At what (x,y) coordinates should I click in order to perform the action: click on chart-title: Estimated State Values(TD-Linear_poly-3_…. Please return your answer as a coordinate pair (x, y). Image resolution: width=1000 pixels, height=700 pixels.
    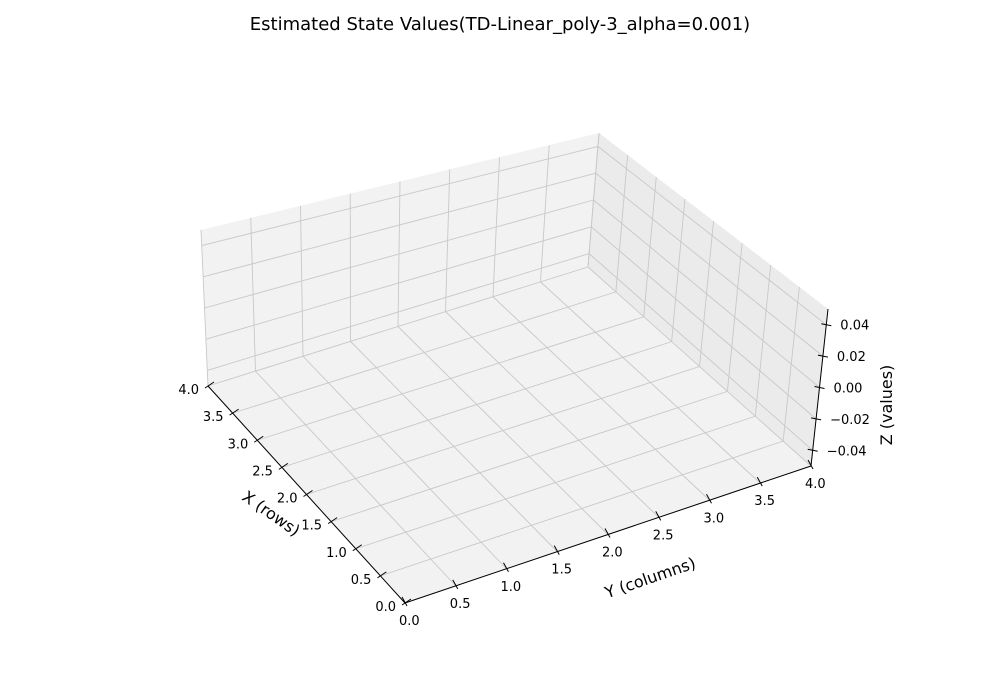
    Looking at the image, I should click on (500, 24).